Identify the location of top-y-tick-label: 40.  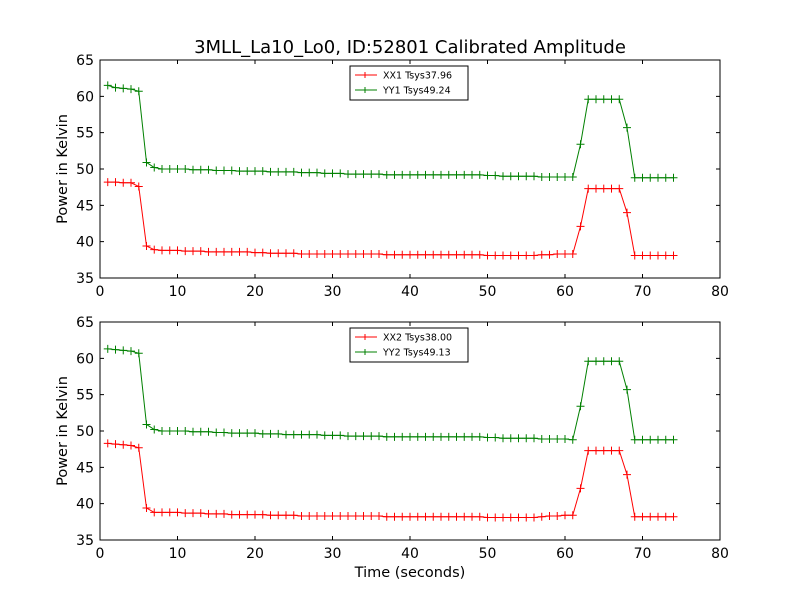
(85, 243).